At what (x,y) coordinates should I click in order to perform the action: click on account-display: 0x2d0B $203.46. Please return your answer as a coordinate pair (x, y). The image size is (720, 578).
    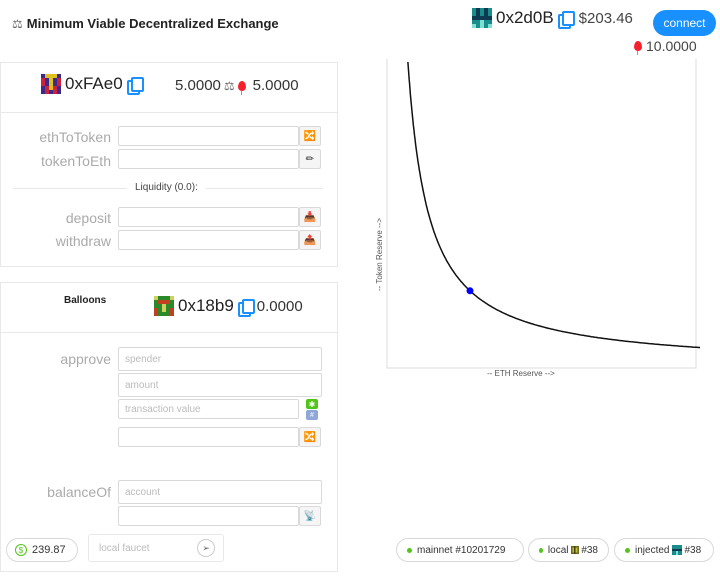
    Looking at the image, I should click on (552, 18).